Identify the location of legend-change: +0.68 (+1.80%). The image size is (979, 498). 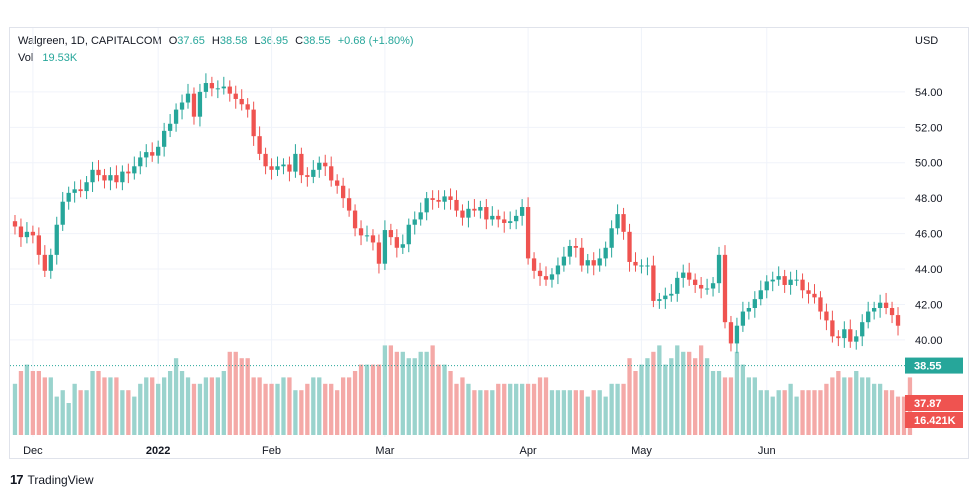
(375, 41).